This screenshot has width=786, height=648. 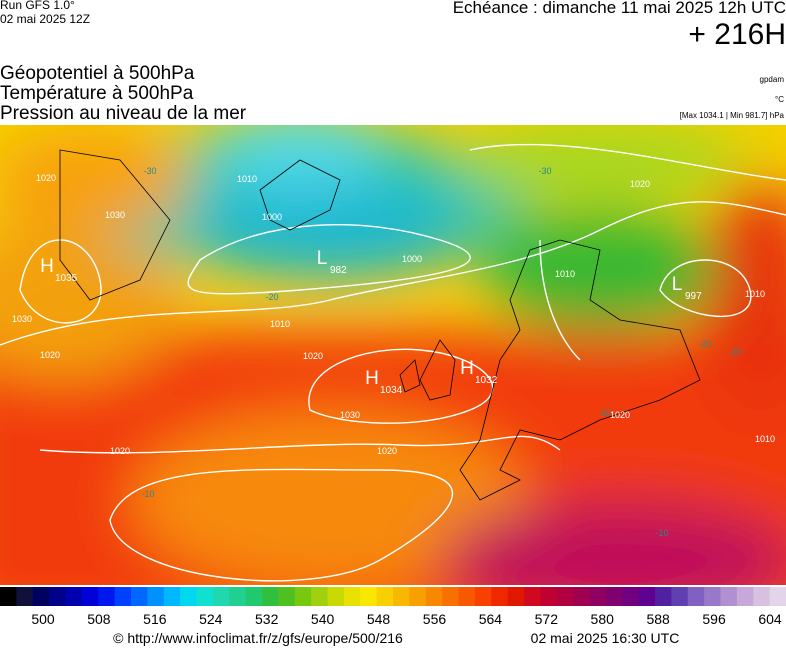 What do you see at coordinates (37, 6) in the screenshot?
I see `run: Run GFS 1.0°` at bounding box center [37, 6].